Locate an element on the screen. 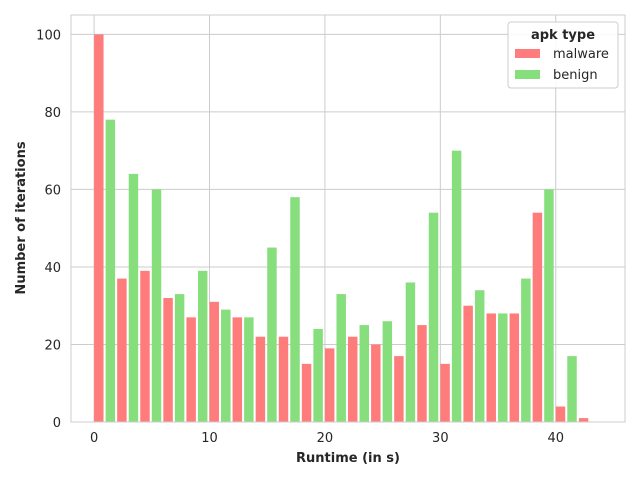 Image resolution: width=640 pixels, height=480 pixels. legend-label-benign: benign is located at coordinates (575, 75).